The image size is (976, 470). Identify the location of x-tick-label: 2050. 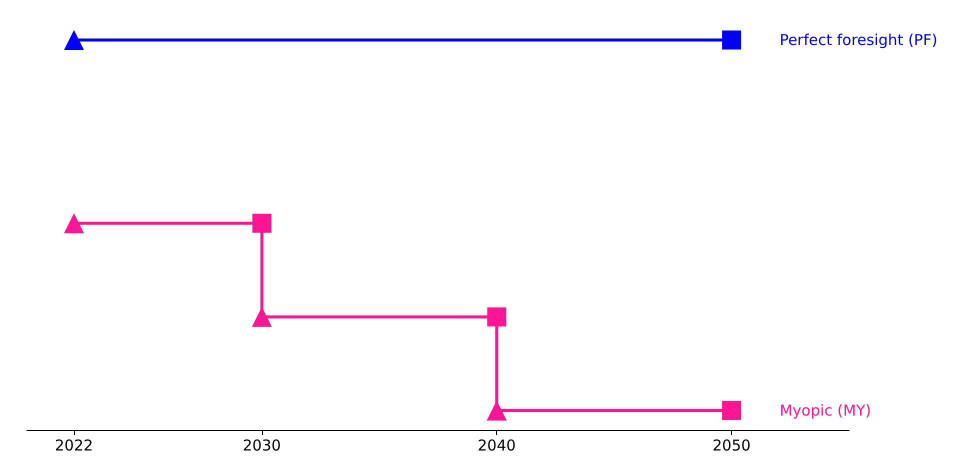
(731, 445).